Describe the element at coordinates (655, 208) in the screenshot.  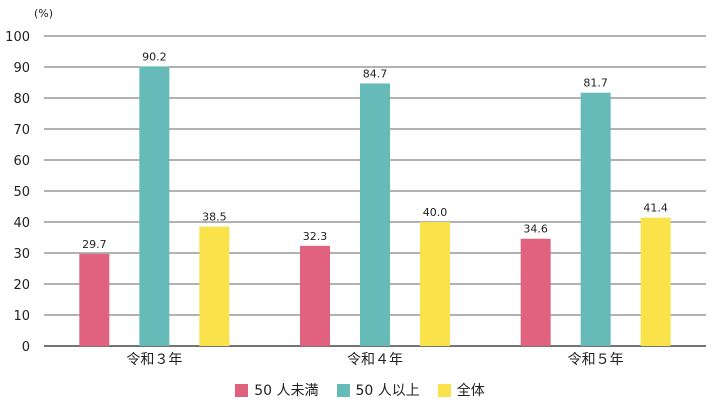
I see `data-label: 41.4` at that location.